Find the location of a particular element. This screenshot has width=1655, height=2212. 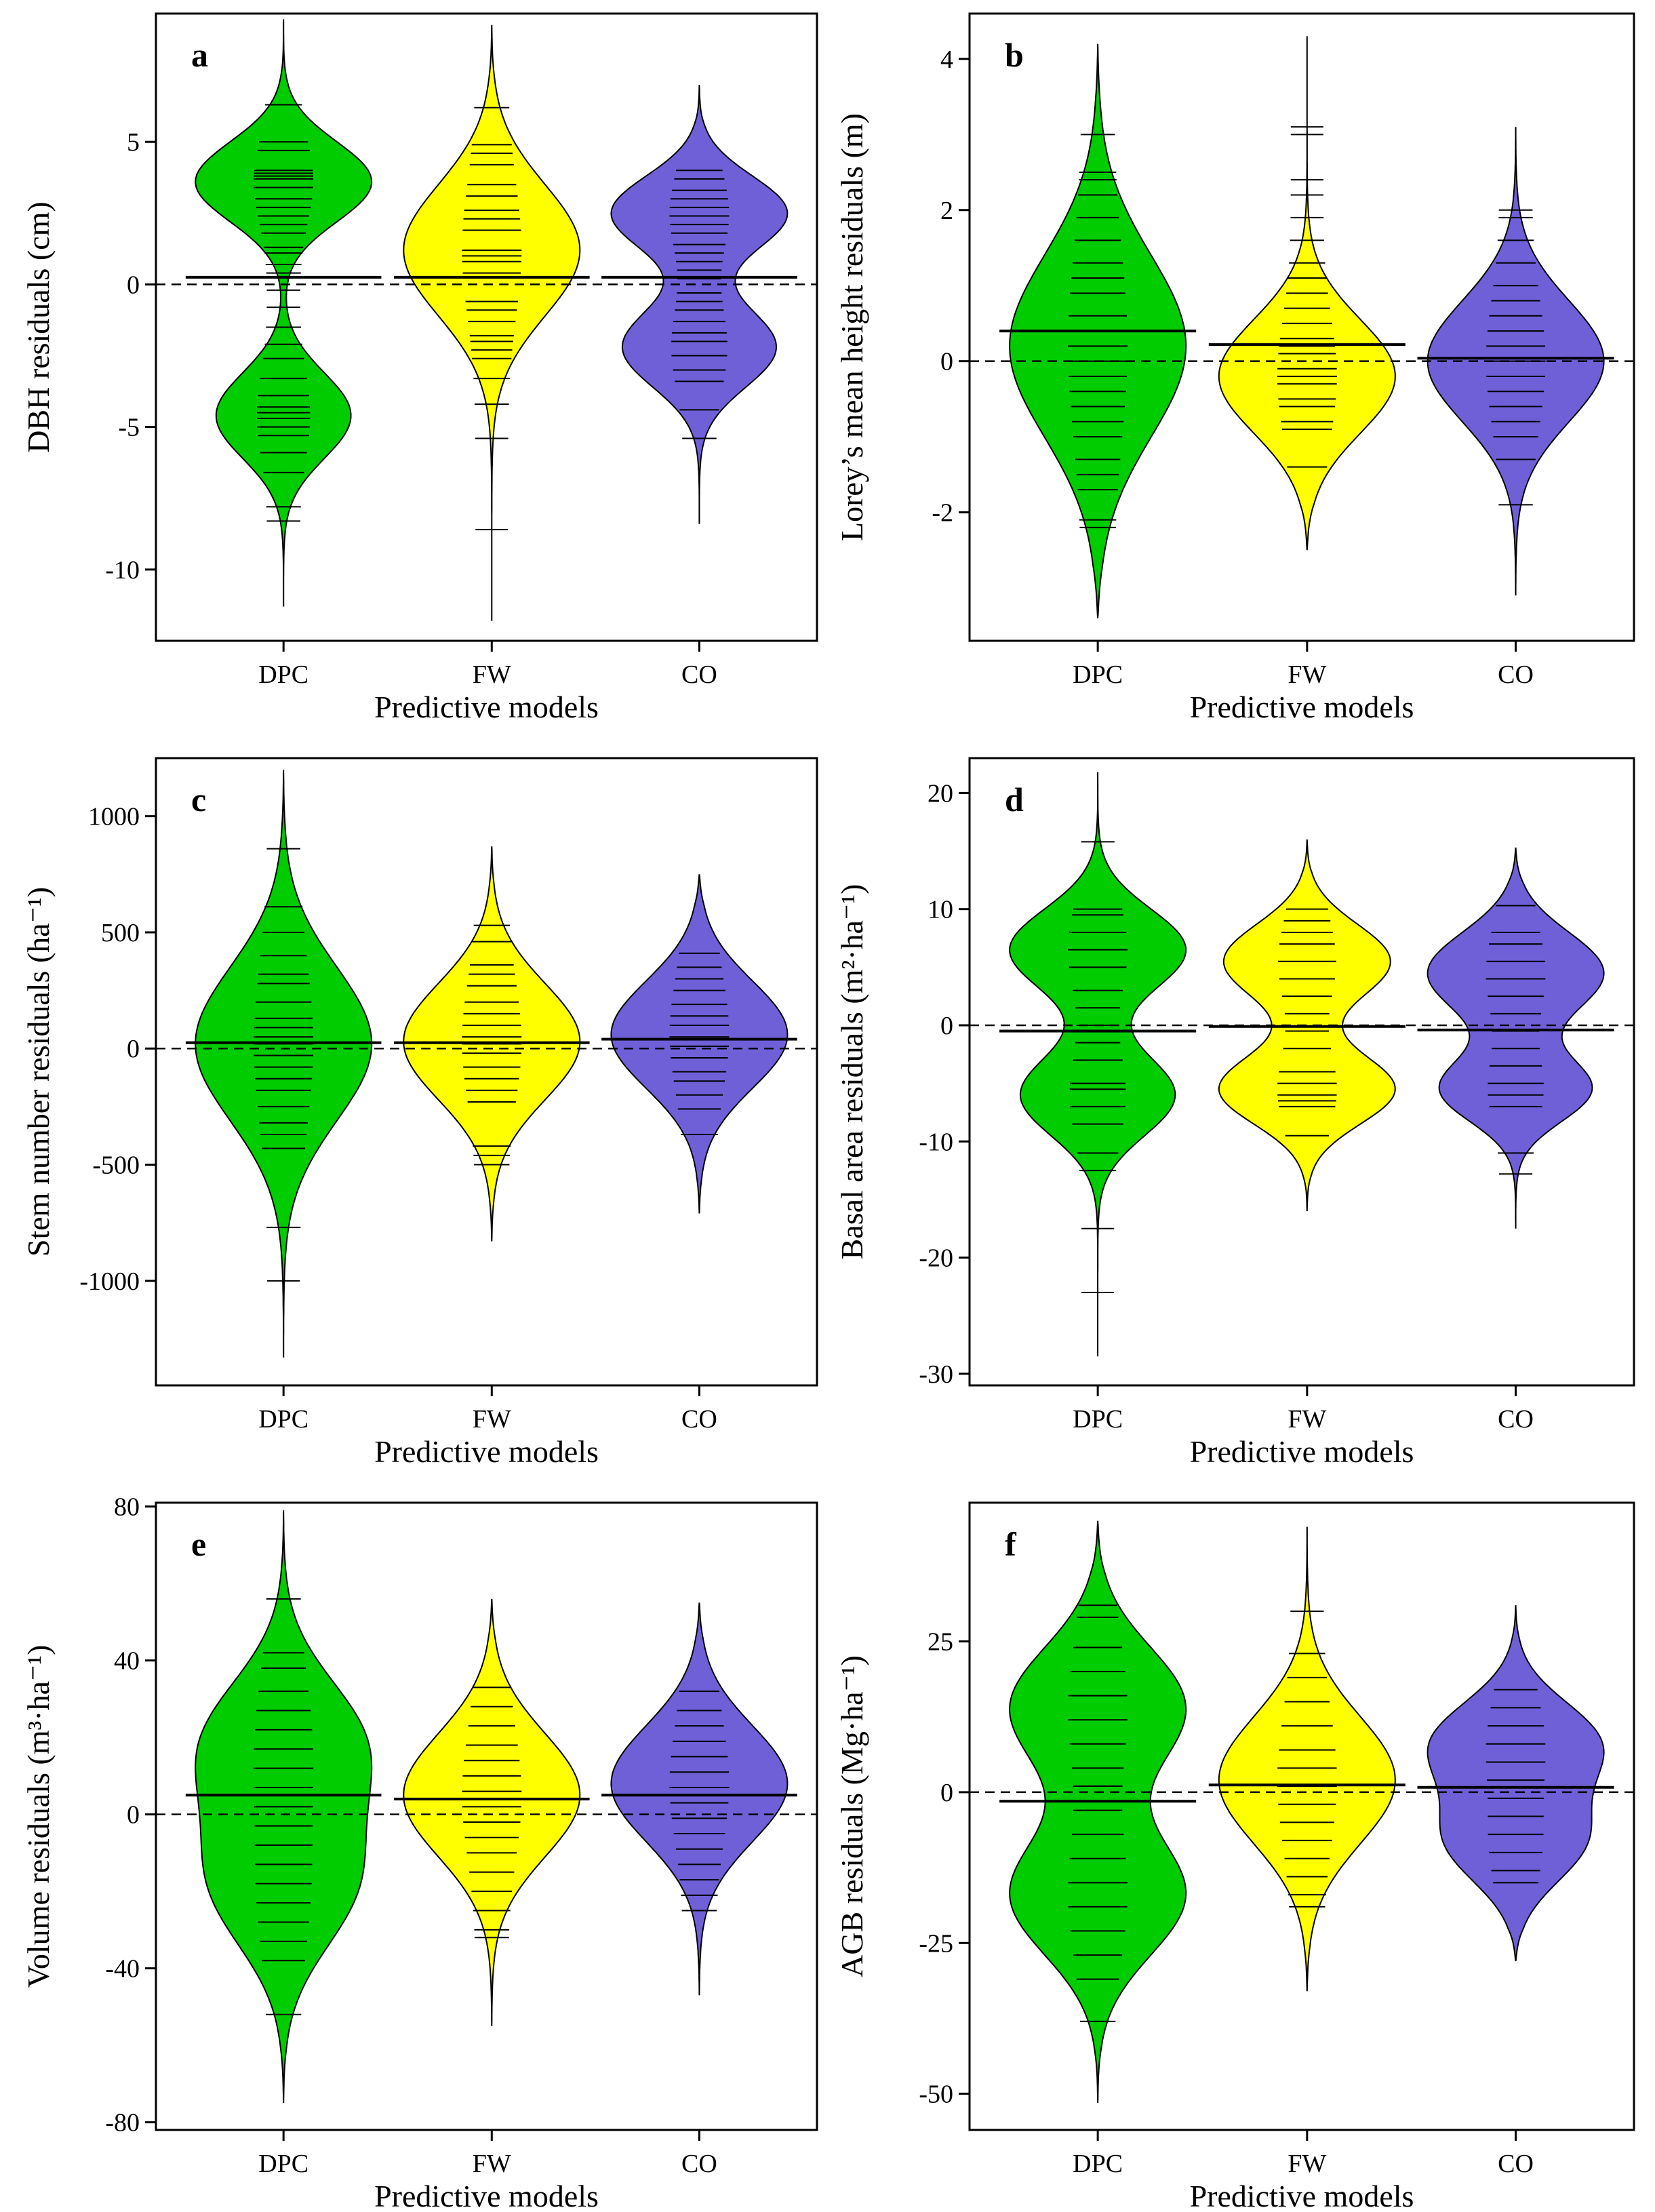

y-tick-label: -20 is located at coordinates (936, 1259).